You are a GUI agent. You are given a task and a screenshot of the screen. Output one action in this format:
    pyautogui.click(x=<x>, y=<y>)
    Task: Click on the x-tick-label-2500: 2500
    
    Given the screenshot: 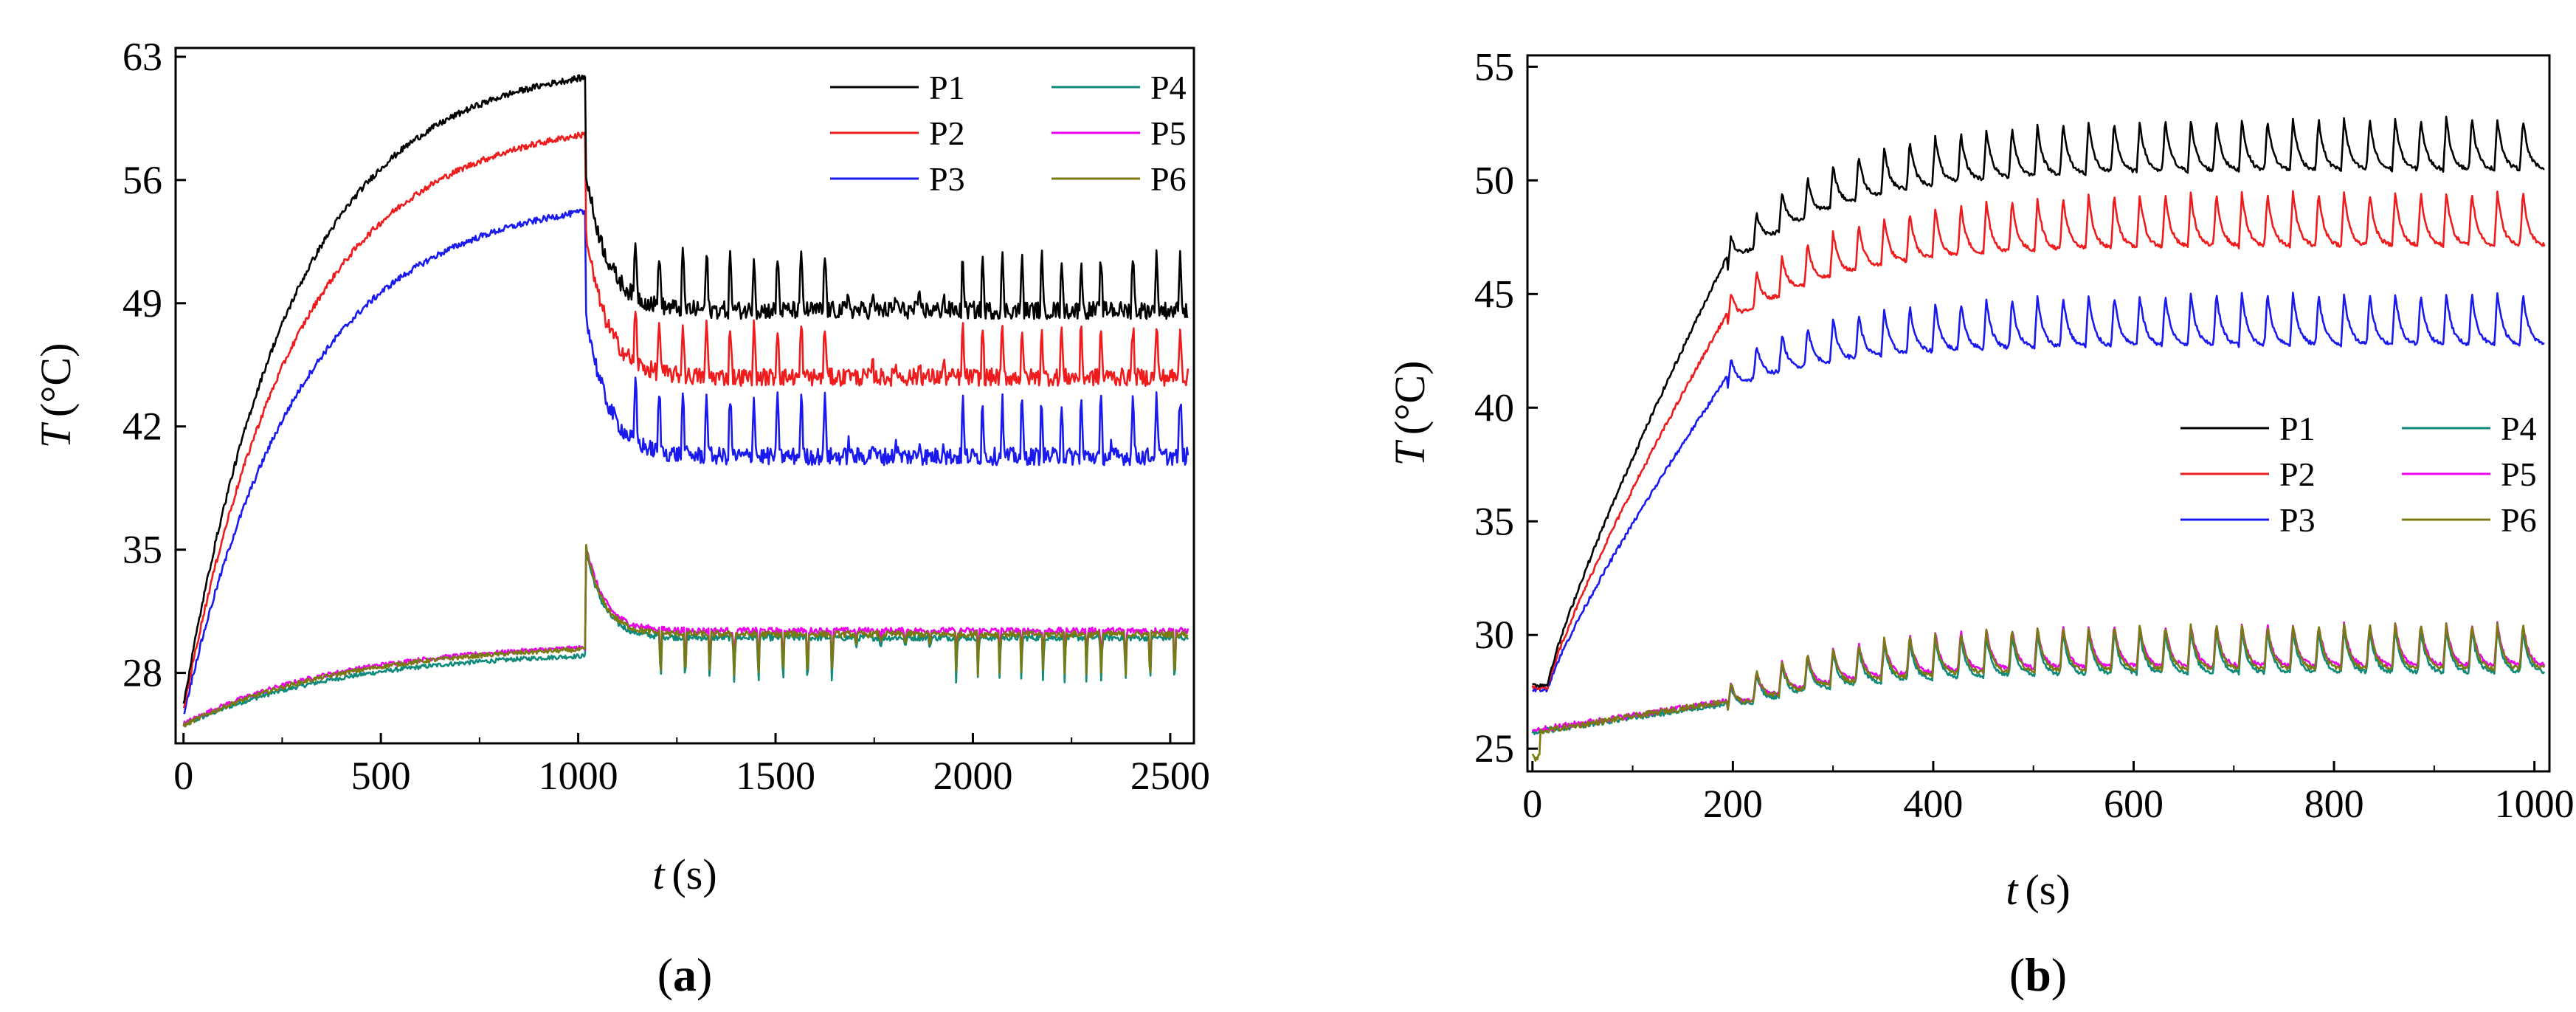 What is the action you would take?
    pyautogui.click(x=1170, y=776)
    